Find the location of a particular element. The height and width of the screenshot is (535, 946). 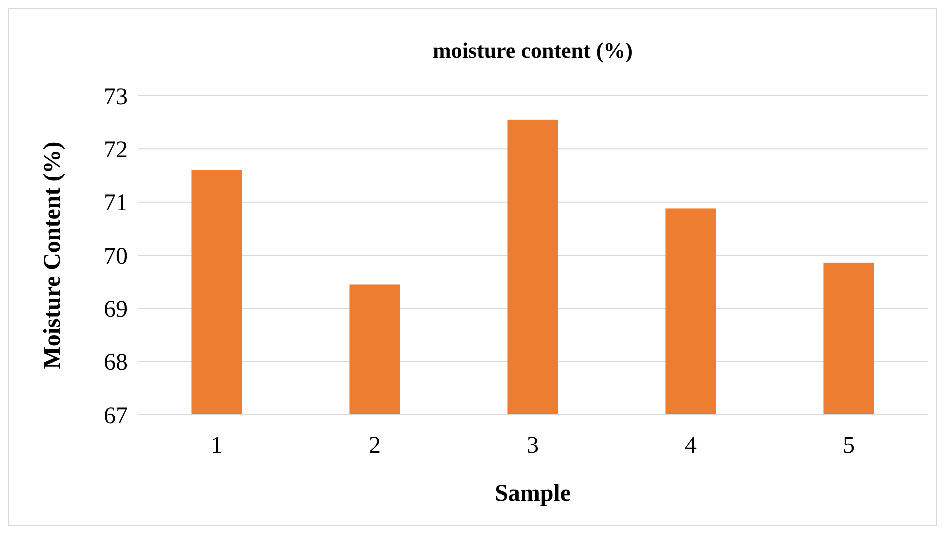

chart-title: moisture content (%) is located at coordinates (533, 50).